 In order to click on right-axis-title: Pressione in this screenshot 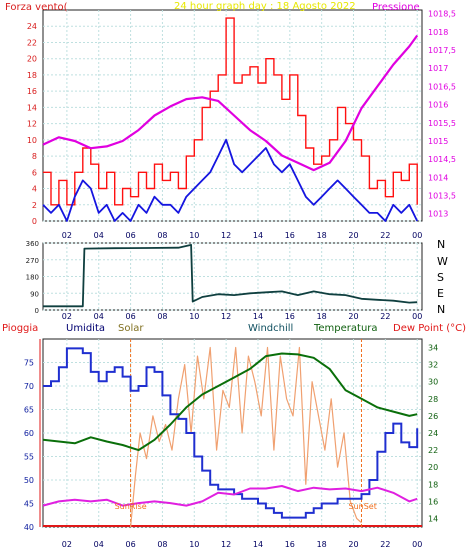, I will do `click(396, 7)`.